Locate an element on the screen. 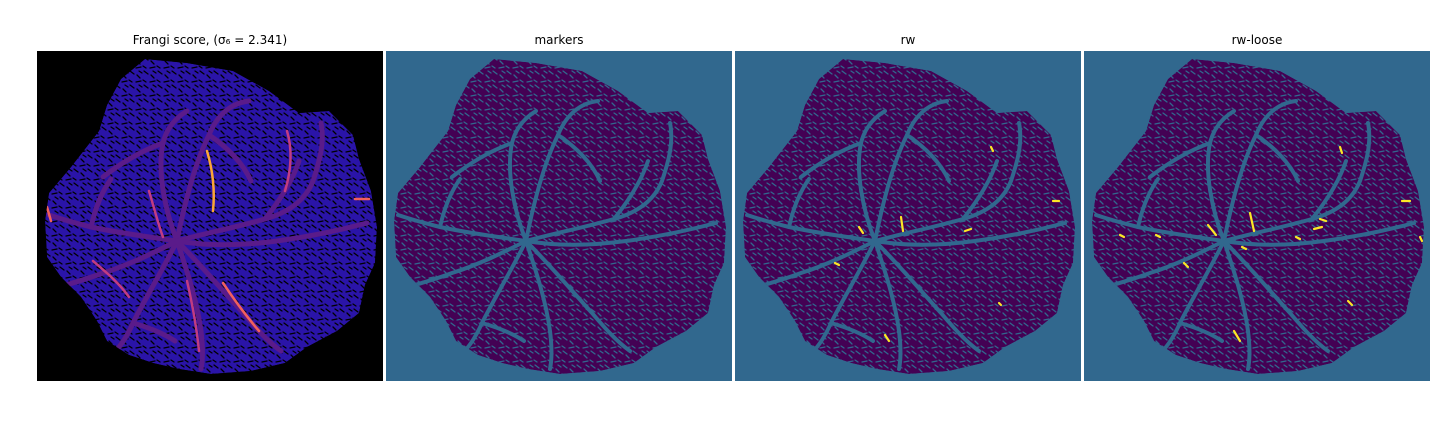 The height and width of the screenshot is (432, 1440). frangi-score-title: Frangi score, (σ₆ = 2.341) is located at coordinates (210, 40).